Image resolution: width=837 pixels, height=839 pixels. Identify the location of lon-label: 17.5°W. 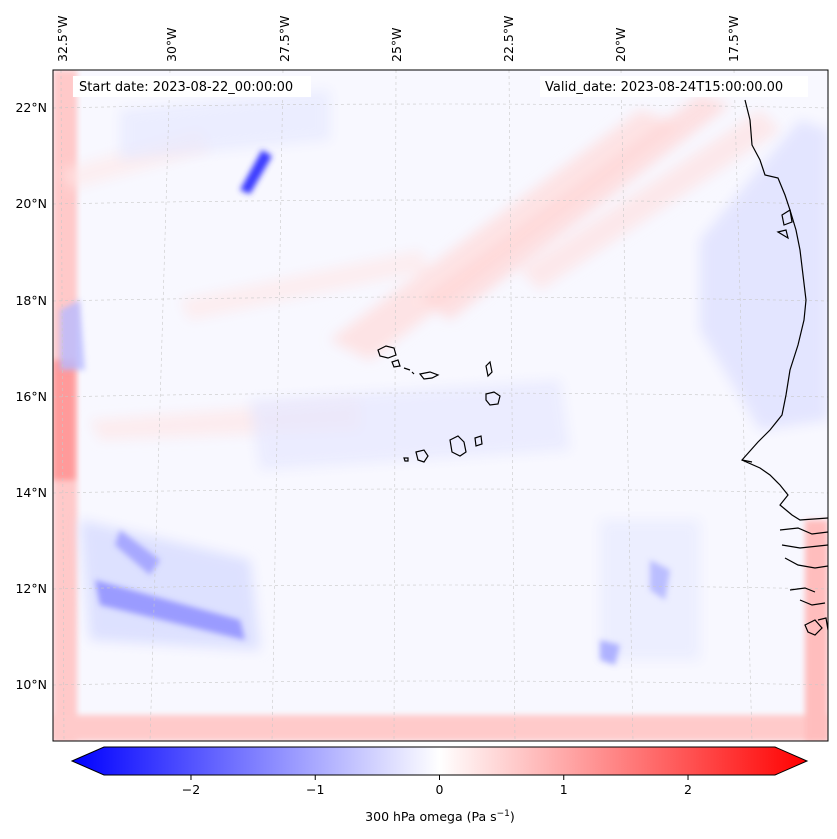
(733, 39).